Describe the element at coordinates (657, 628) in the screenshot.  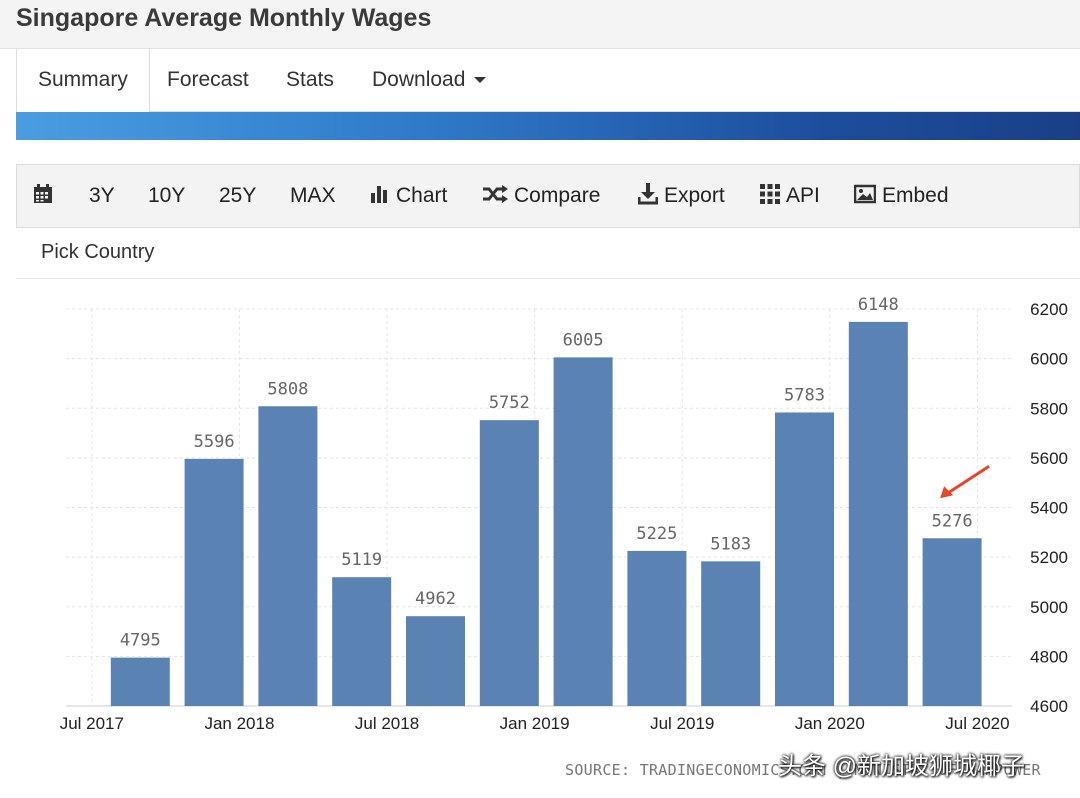
I see `bar-q2-2019` at that location.